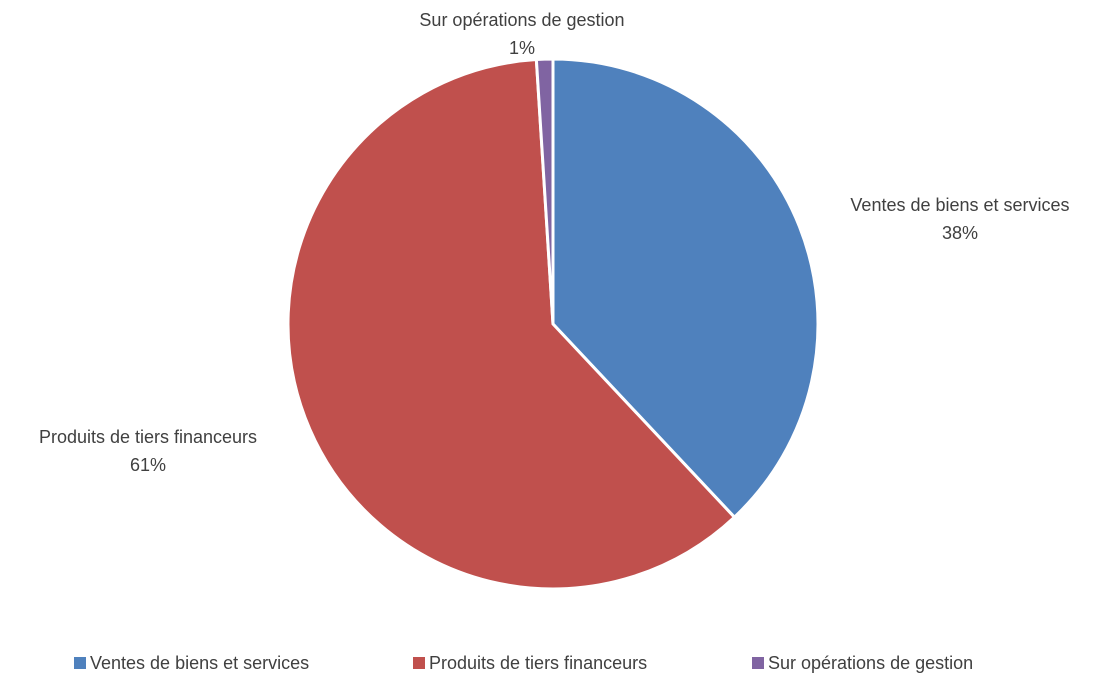 The image size is (1097, 680). What do you see at coordinates (544, 191) in the screenshot?
I see `pie-slice` at bounding box center [544, 191].